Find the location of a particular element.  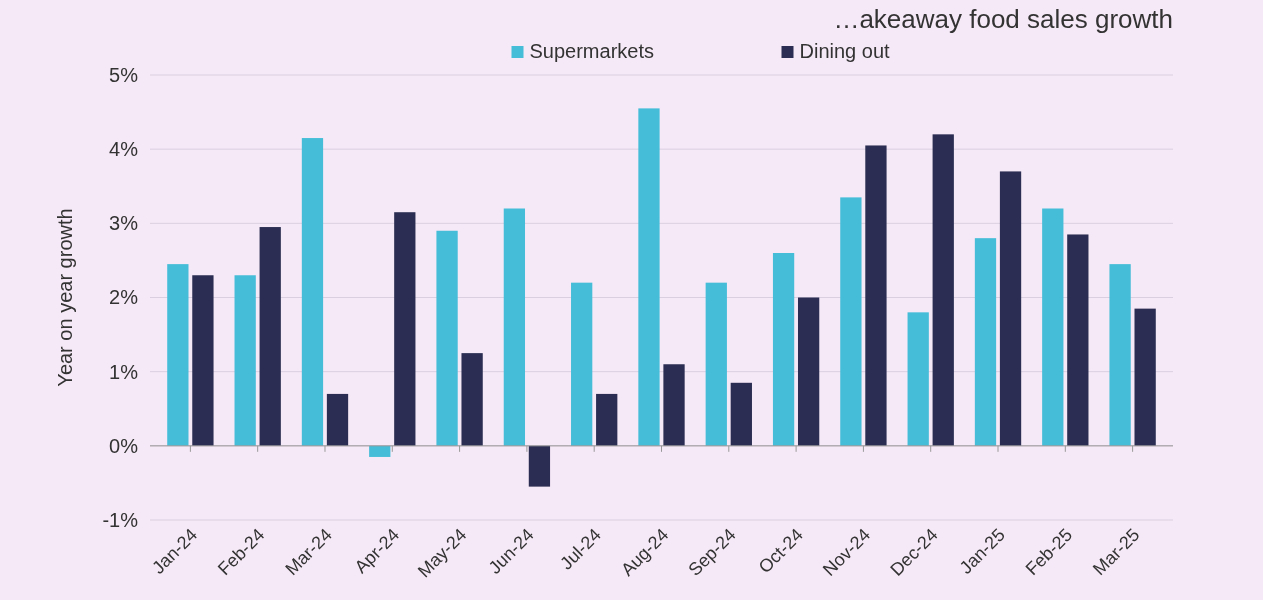

chart-title: …akeaway food sales growth is located at coordinates (1003, 19).